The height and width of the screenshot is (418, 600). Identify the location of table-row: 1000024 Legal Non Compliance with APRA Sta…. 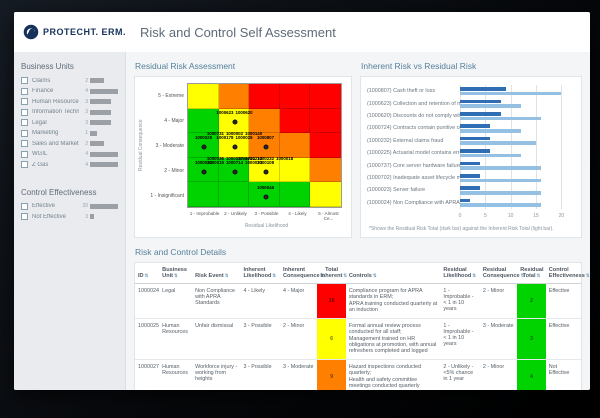
(358, 301).